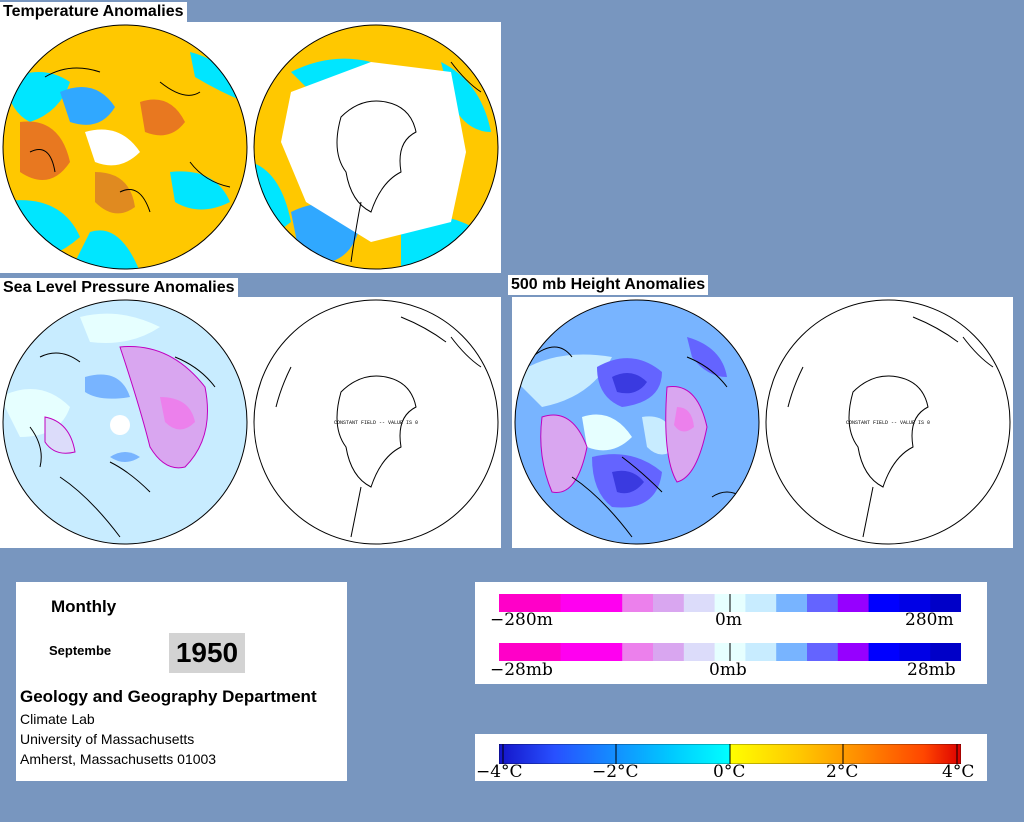  What do you see at coordinates (730, 754) in the screenshot?
I see `temperature-color-scale` at bounding box center [730, 754].